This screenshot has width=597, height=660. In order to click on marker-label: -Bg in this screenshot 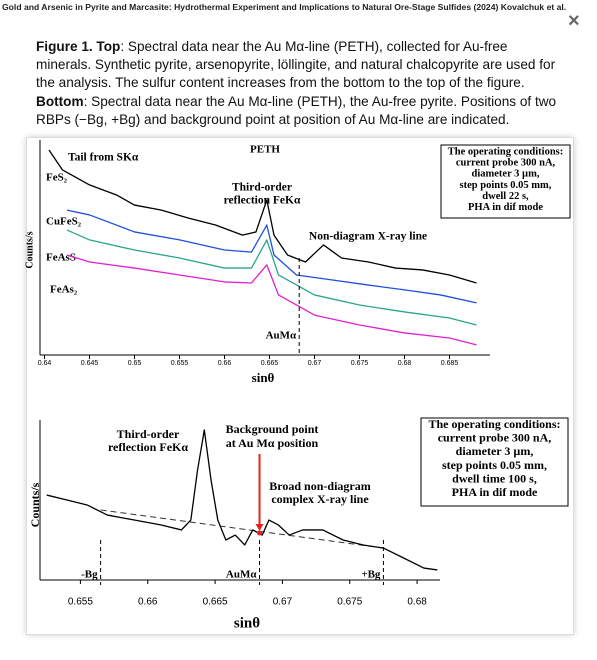, I will do `click(89, 575)`.